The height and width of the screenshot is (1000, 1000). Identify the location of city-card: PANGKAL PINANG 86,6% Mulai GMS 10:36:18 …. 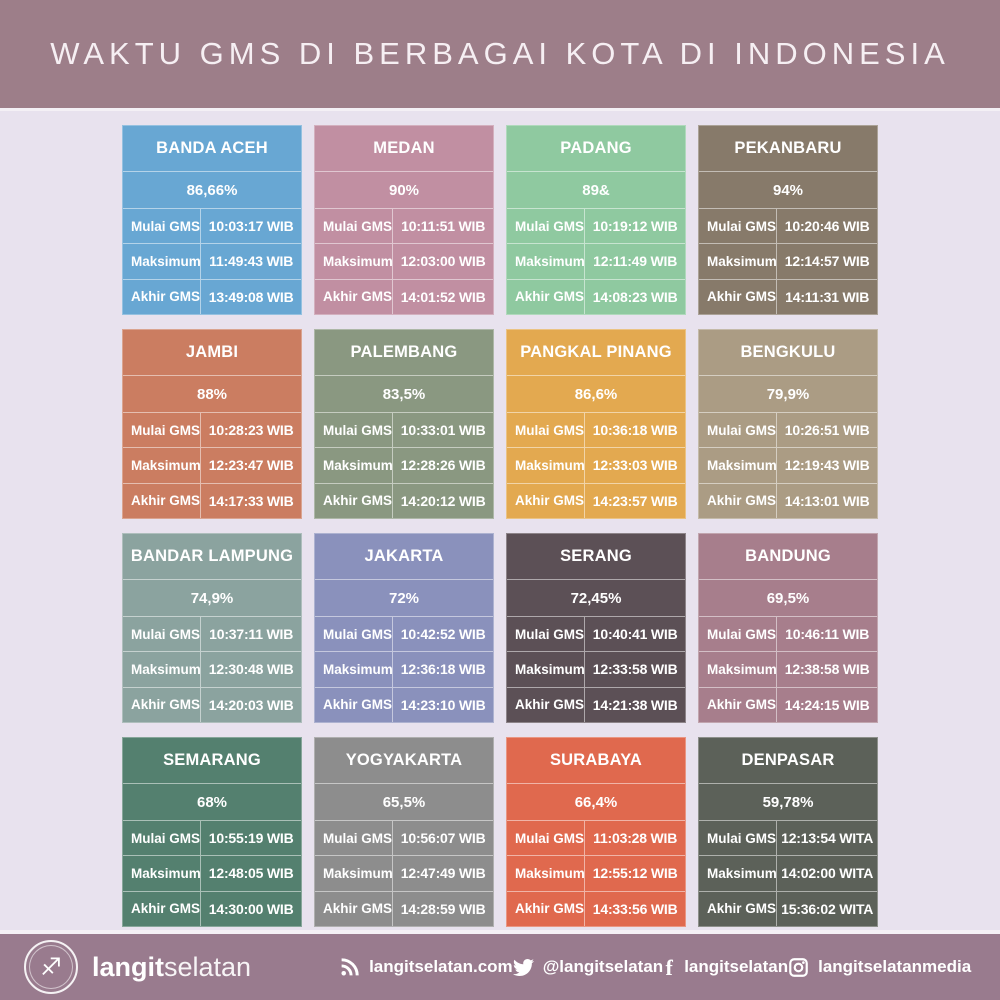
(596, 424).